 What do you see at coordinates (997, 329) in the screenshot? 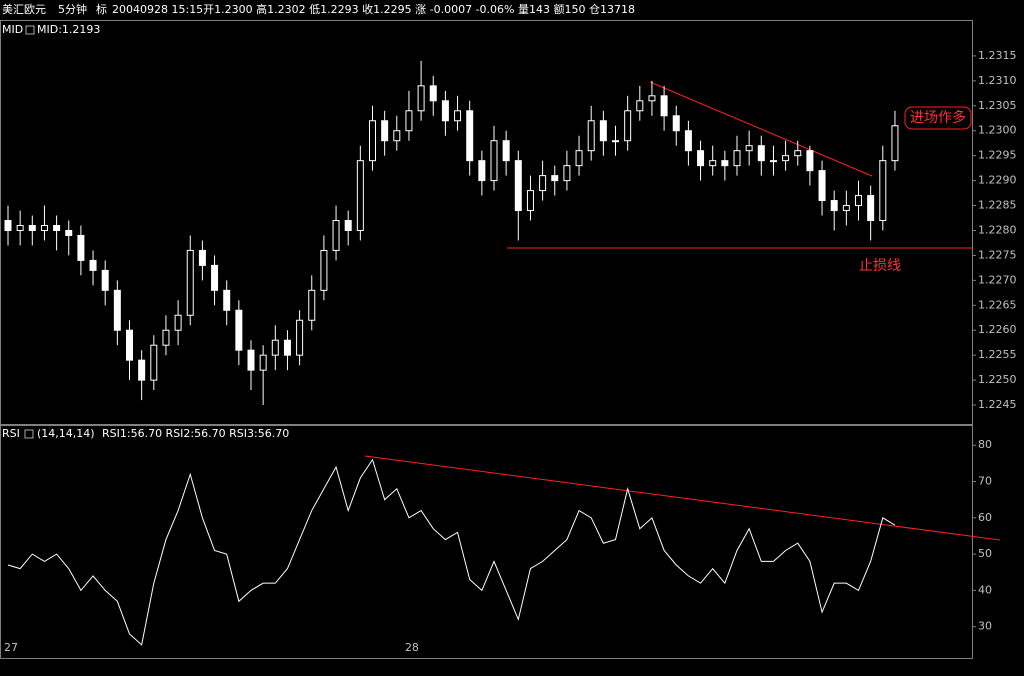
I see `y-tick-label: 1.2260` at bounding box center [997, 329].